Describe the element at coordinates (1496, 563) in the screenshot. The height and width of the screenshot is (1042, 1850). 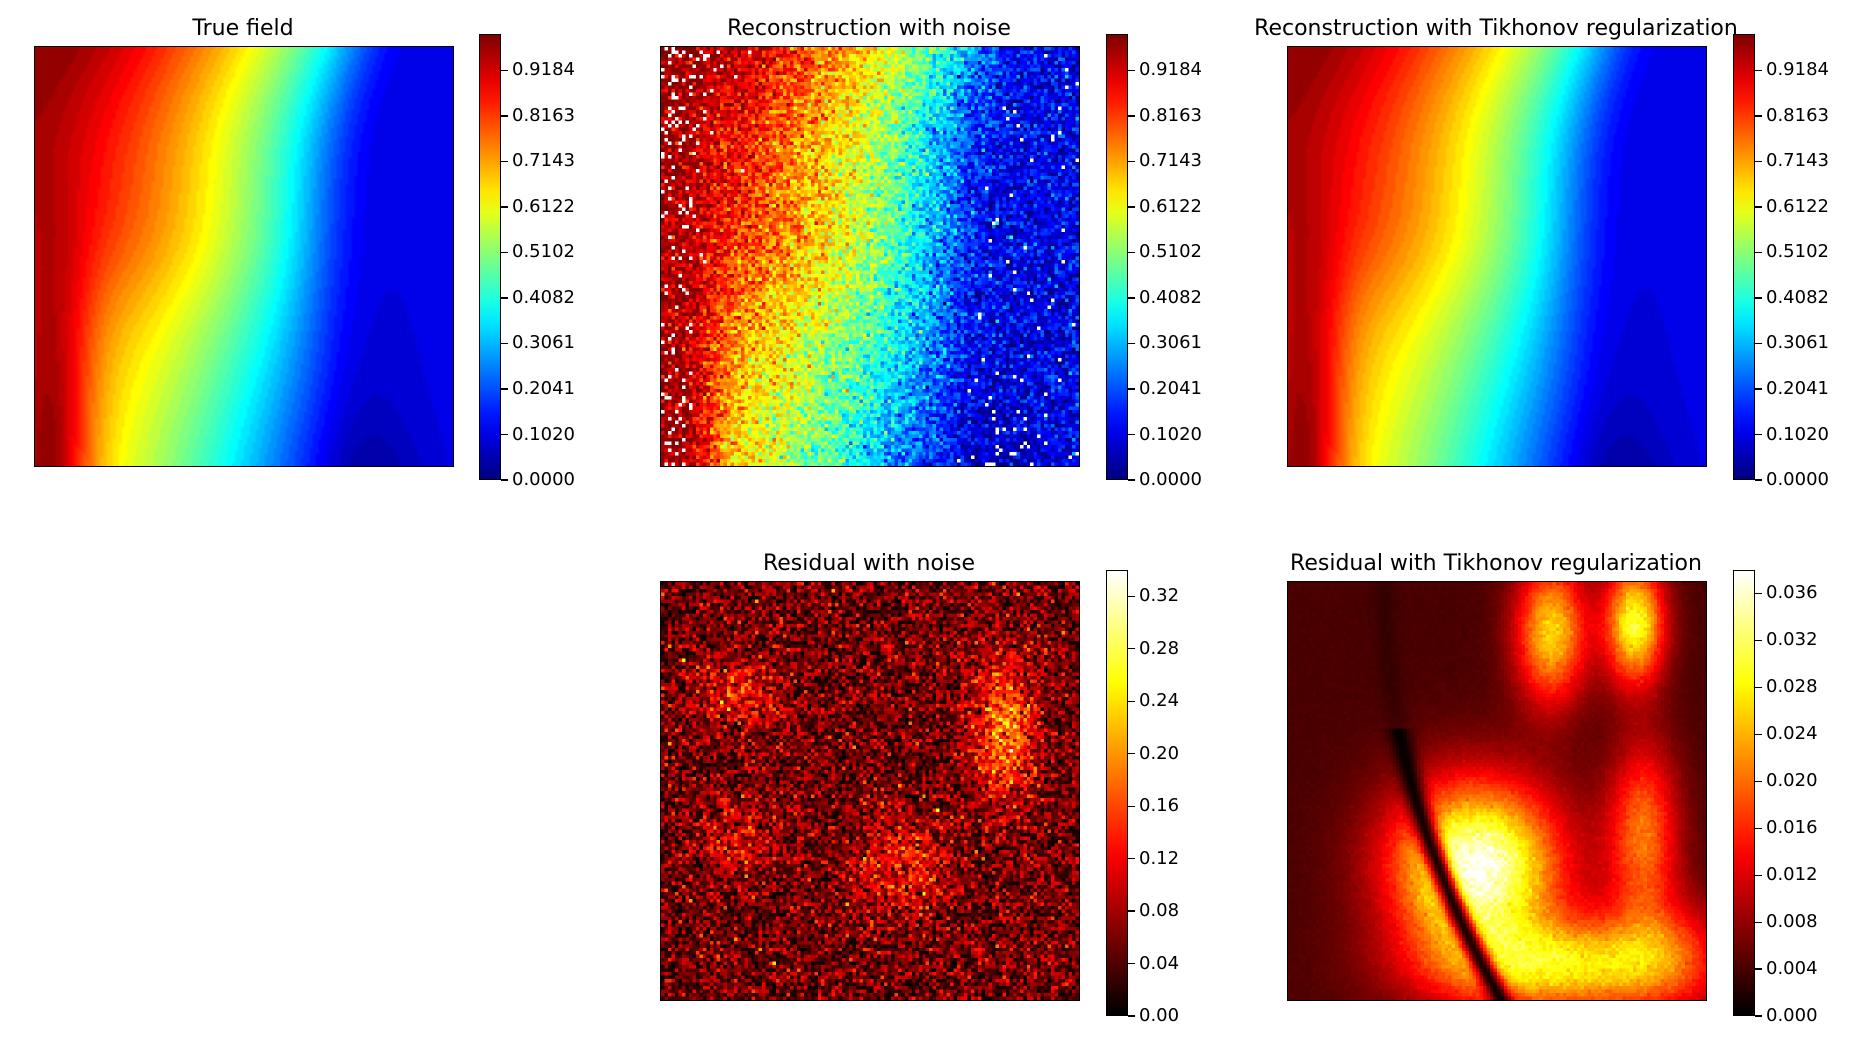
I see `panel-title: Residual with Tikhonov regularization` at that location.